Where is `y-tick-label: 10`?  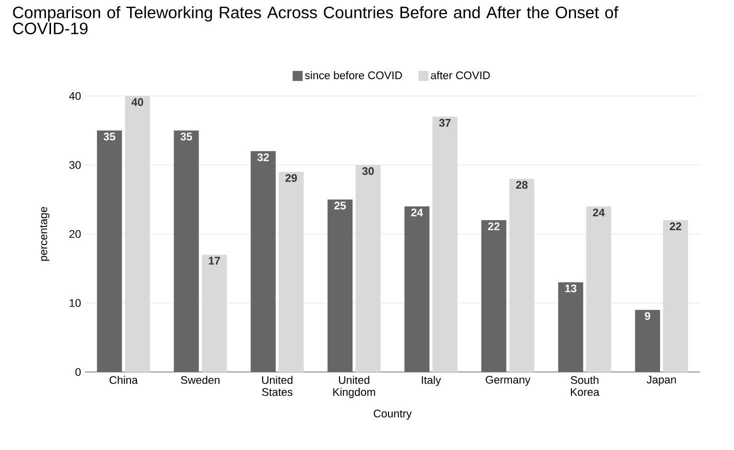
y-tick-label: 10 is located at coordinates (75, 303).